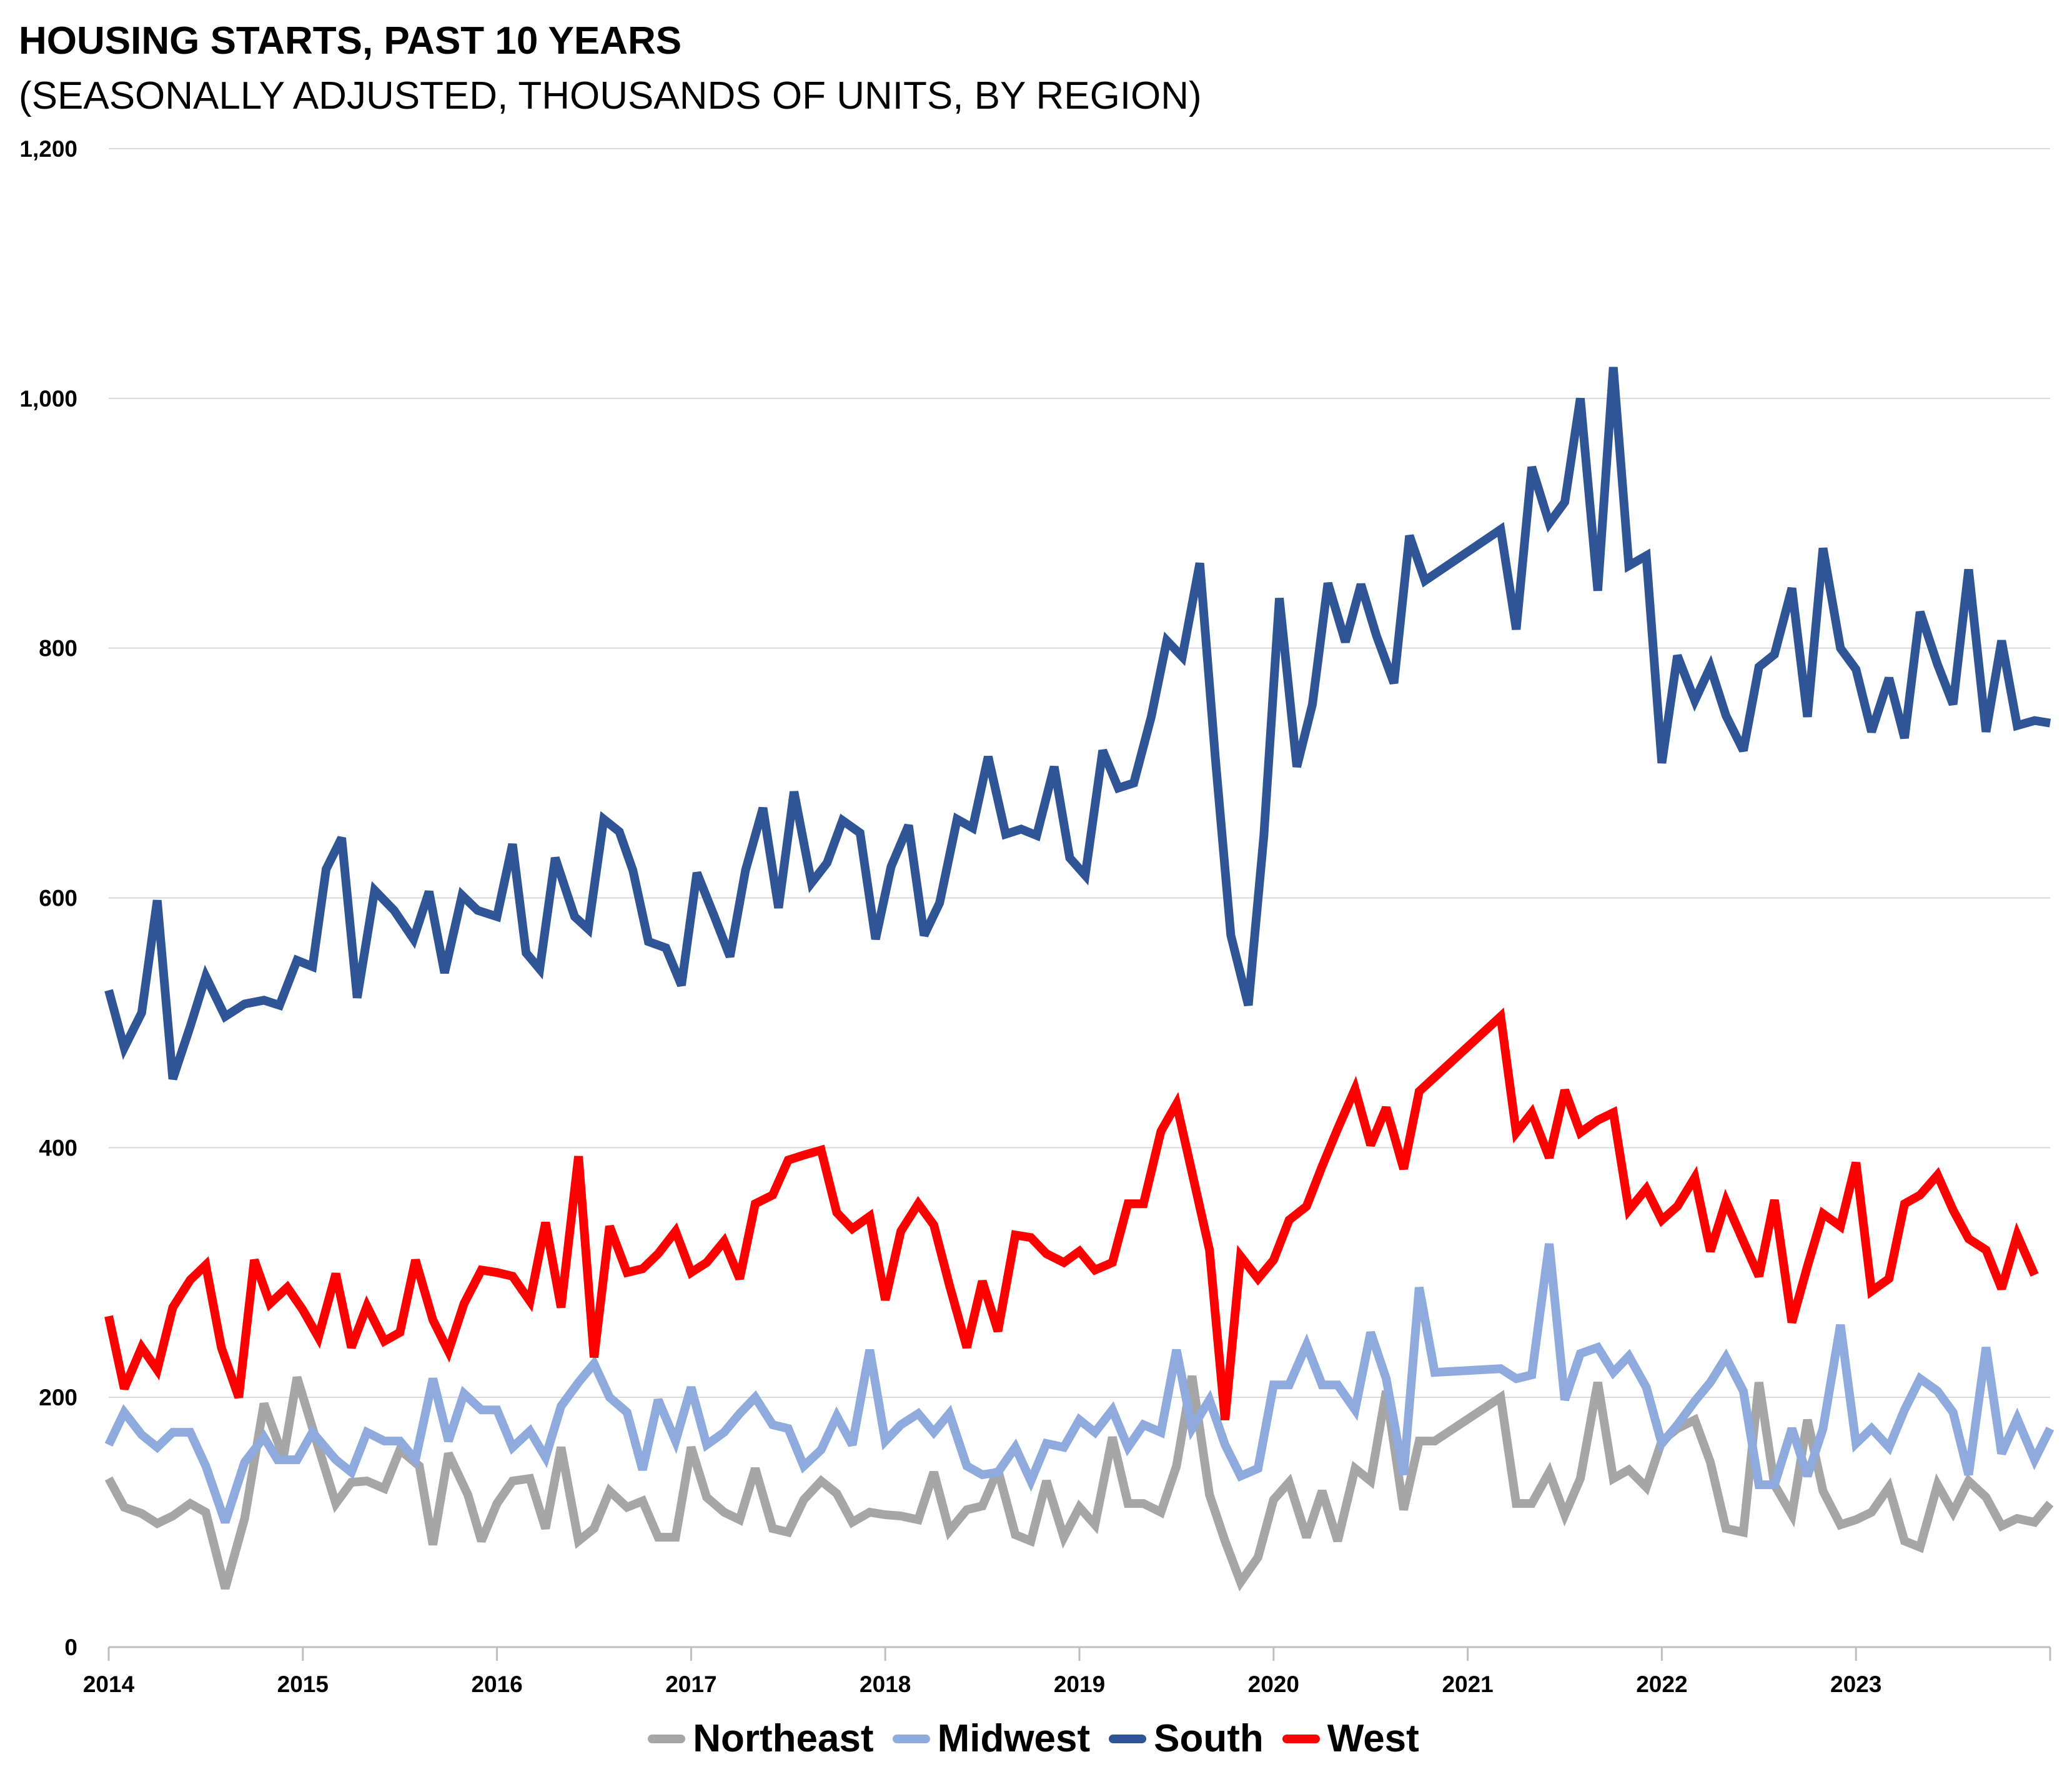 The height and width of the screenshot is (1792, 2067). Describe the element at coordinates (911, 1738) in the screenshot. I see `legend-swatch-midwest` at that location.